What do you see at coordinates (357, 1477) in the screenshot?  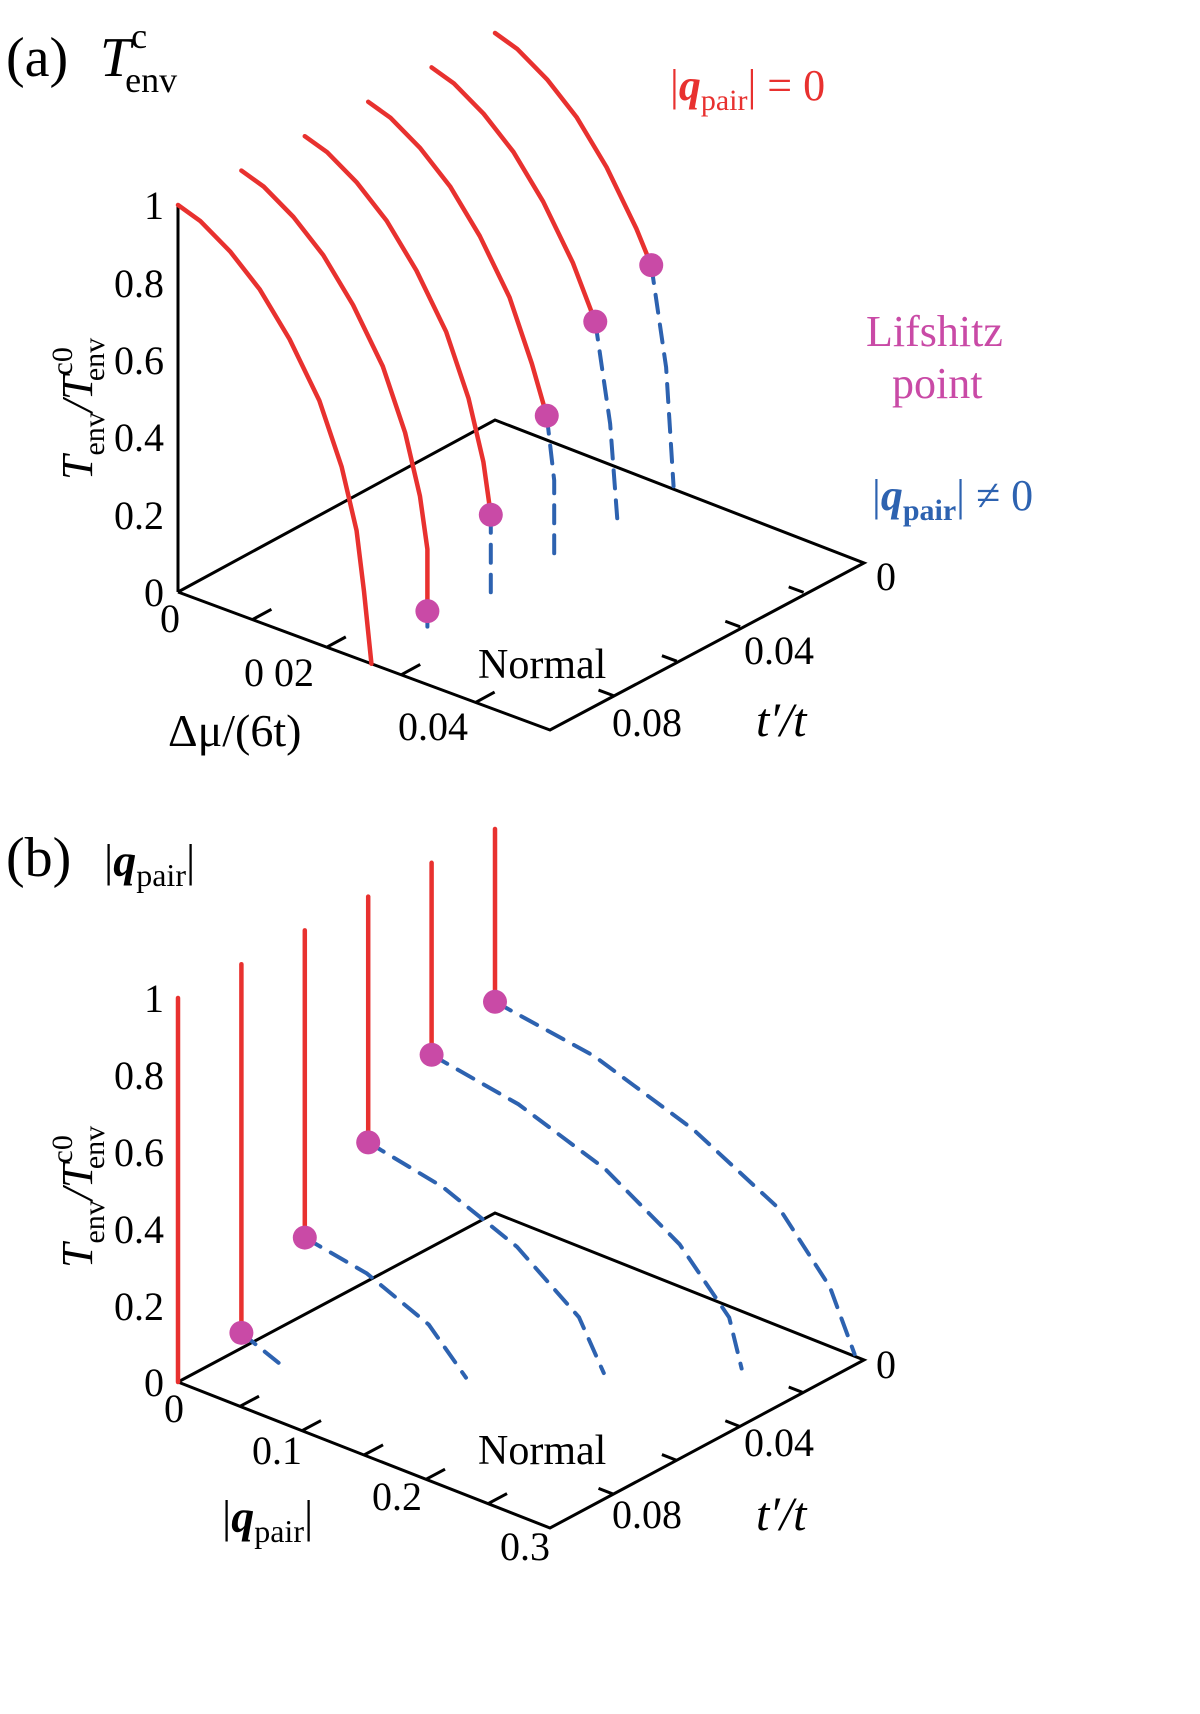 I see `panel-b-x-ticks: 0 0.1 0.2 0.3` at bounding box center [357, 1477].